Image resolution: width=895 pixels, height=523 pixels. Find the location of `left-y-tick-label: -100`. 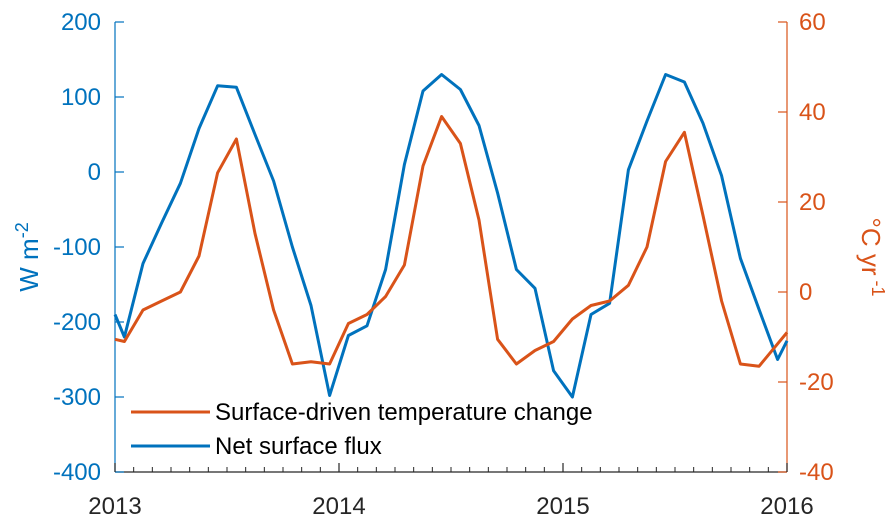

left-y-tick-label: -100 is located at coordinates (77, 247).